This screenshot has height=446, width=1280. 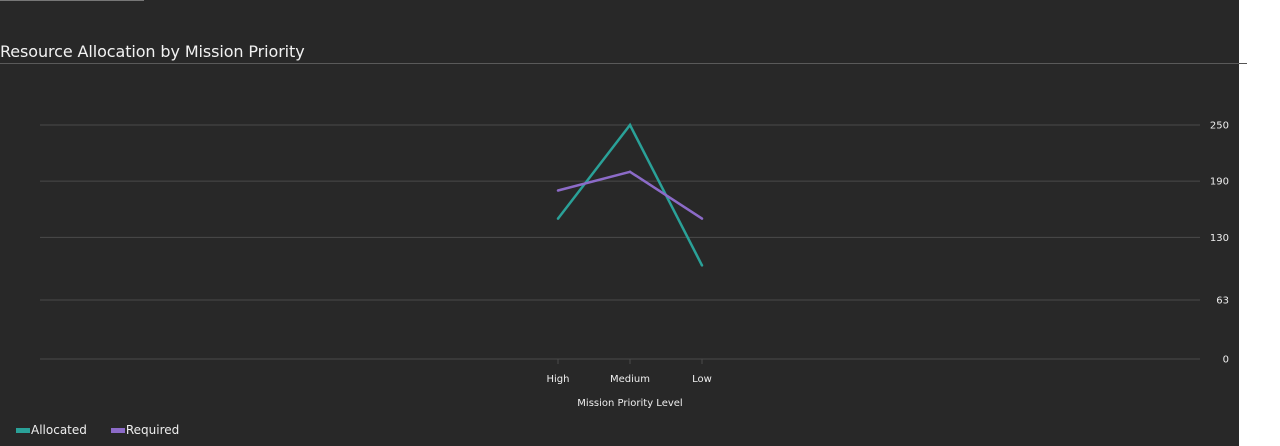 What do you see at coordinates (558, 379) in the screenshot?
I see `x-tick-label-high: High` at bounding box center [558, 379].